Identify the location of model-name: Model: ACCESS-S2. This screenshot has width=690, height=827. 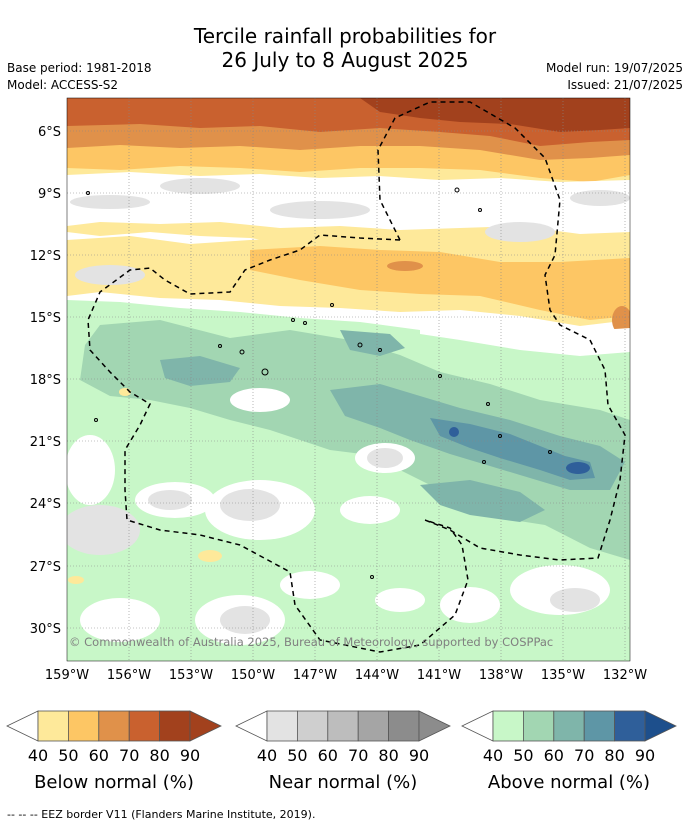
(63, 85).